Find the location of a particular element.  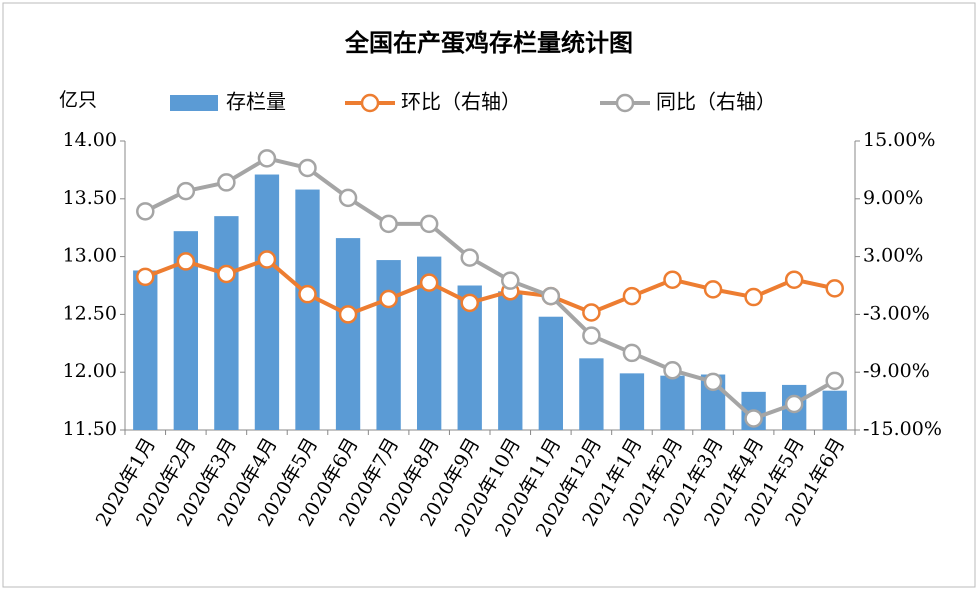

y-tick-label: 13.00 is located at coordinates (90, 256).